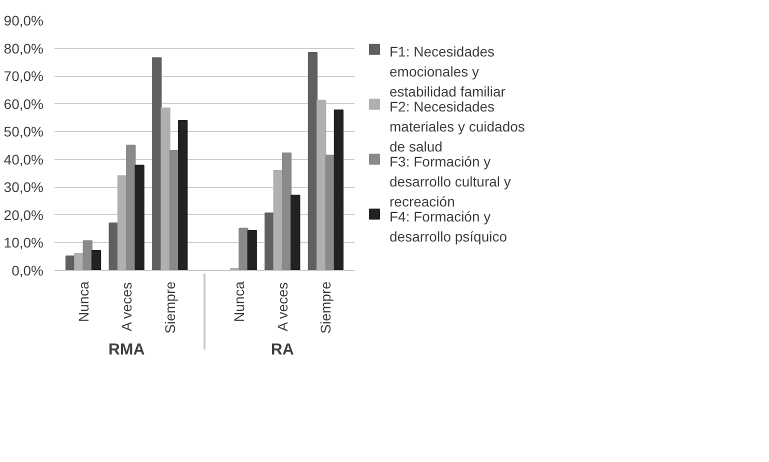 The image size is (769, 462). I want to click on legend-label: F4: Formación y desarrollo psíquico, so click(449, 226).